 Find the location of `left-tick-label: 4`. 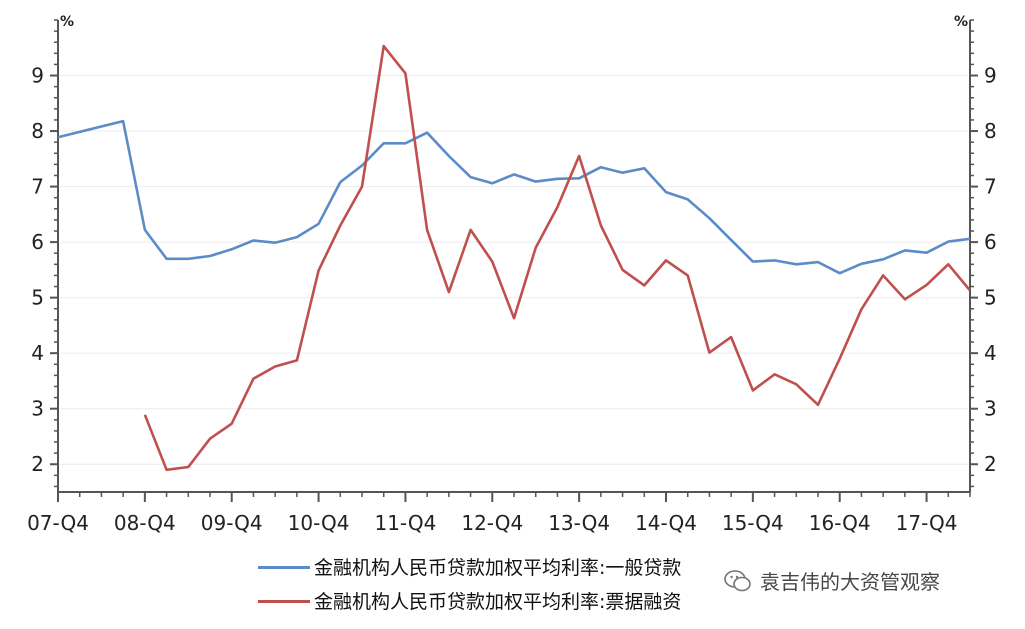

left-tick-label: 4 is located at coordinates (37, 353).